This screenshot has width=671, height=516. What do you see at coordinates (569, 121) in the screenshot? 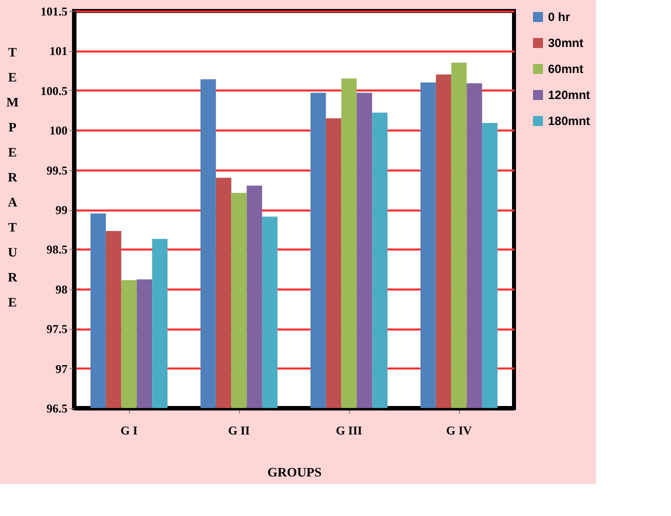
I see `legend-label: 180mnt` at bounding box center [569, 121].